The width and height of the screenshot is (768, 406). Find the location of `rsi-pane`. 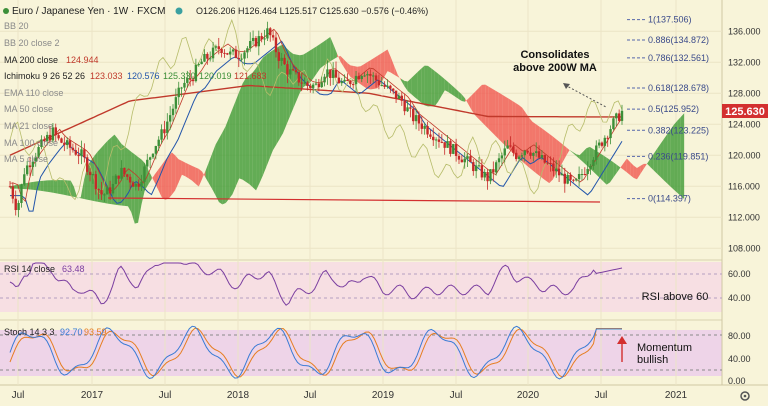

rsi-pane is located at coordinates (361, 287).